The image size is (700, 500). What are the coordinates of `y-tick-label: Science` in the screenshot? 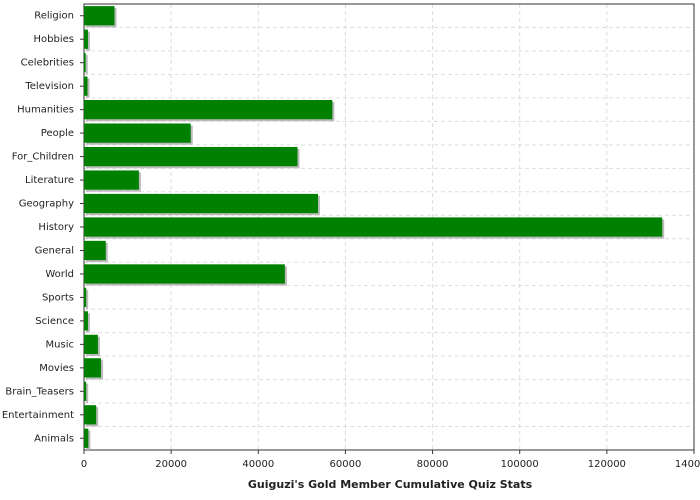 It's located at (54, 321).